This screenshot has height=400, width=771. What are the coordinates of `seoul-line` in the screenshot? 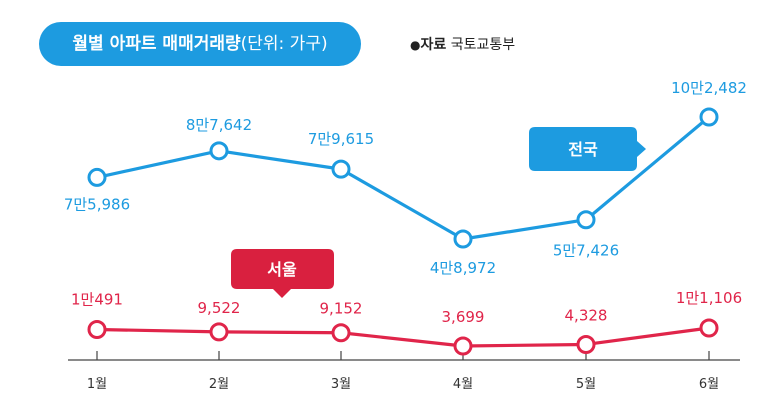 It's located at (403, 337).